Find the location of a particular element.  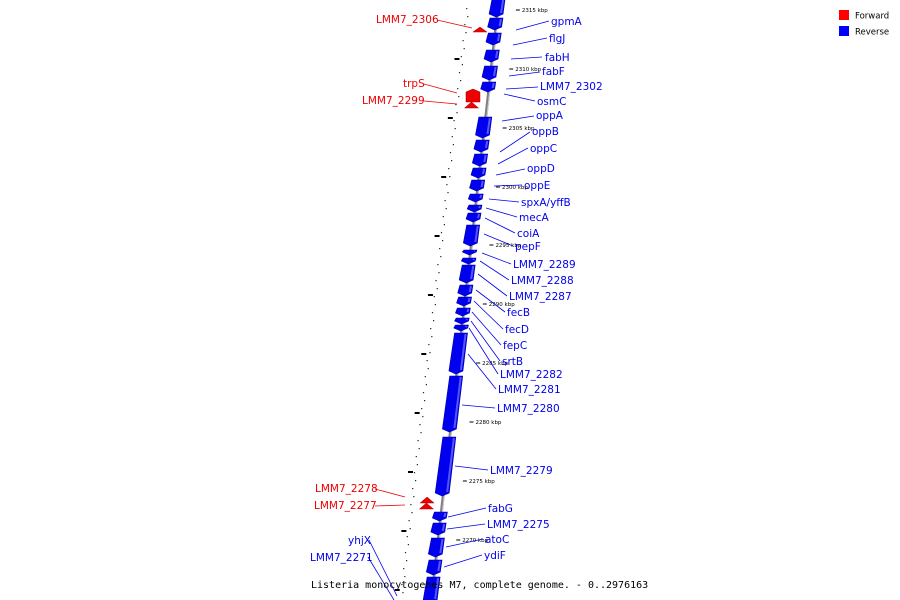

gene-label: oppA is located at coordinates (550, 116).